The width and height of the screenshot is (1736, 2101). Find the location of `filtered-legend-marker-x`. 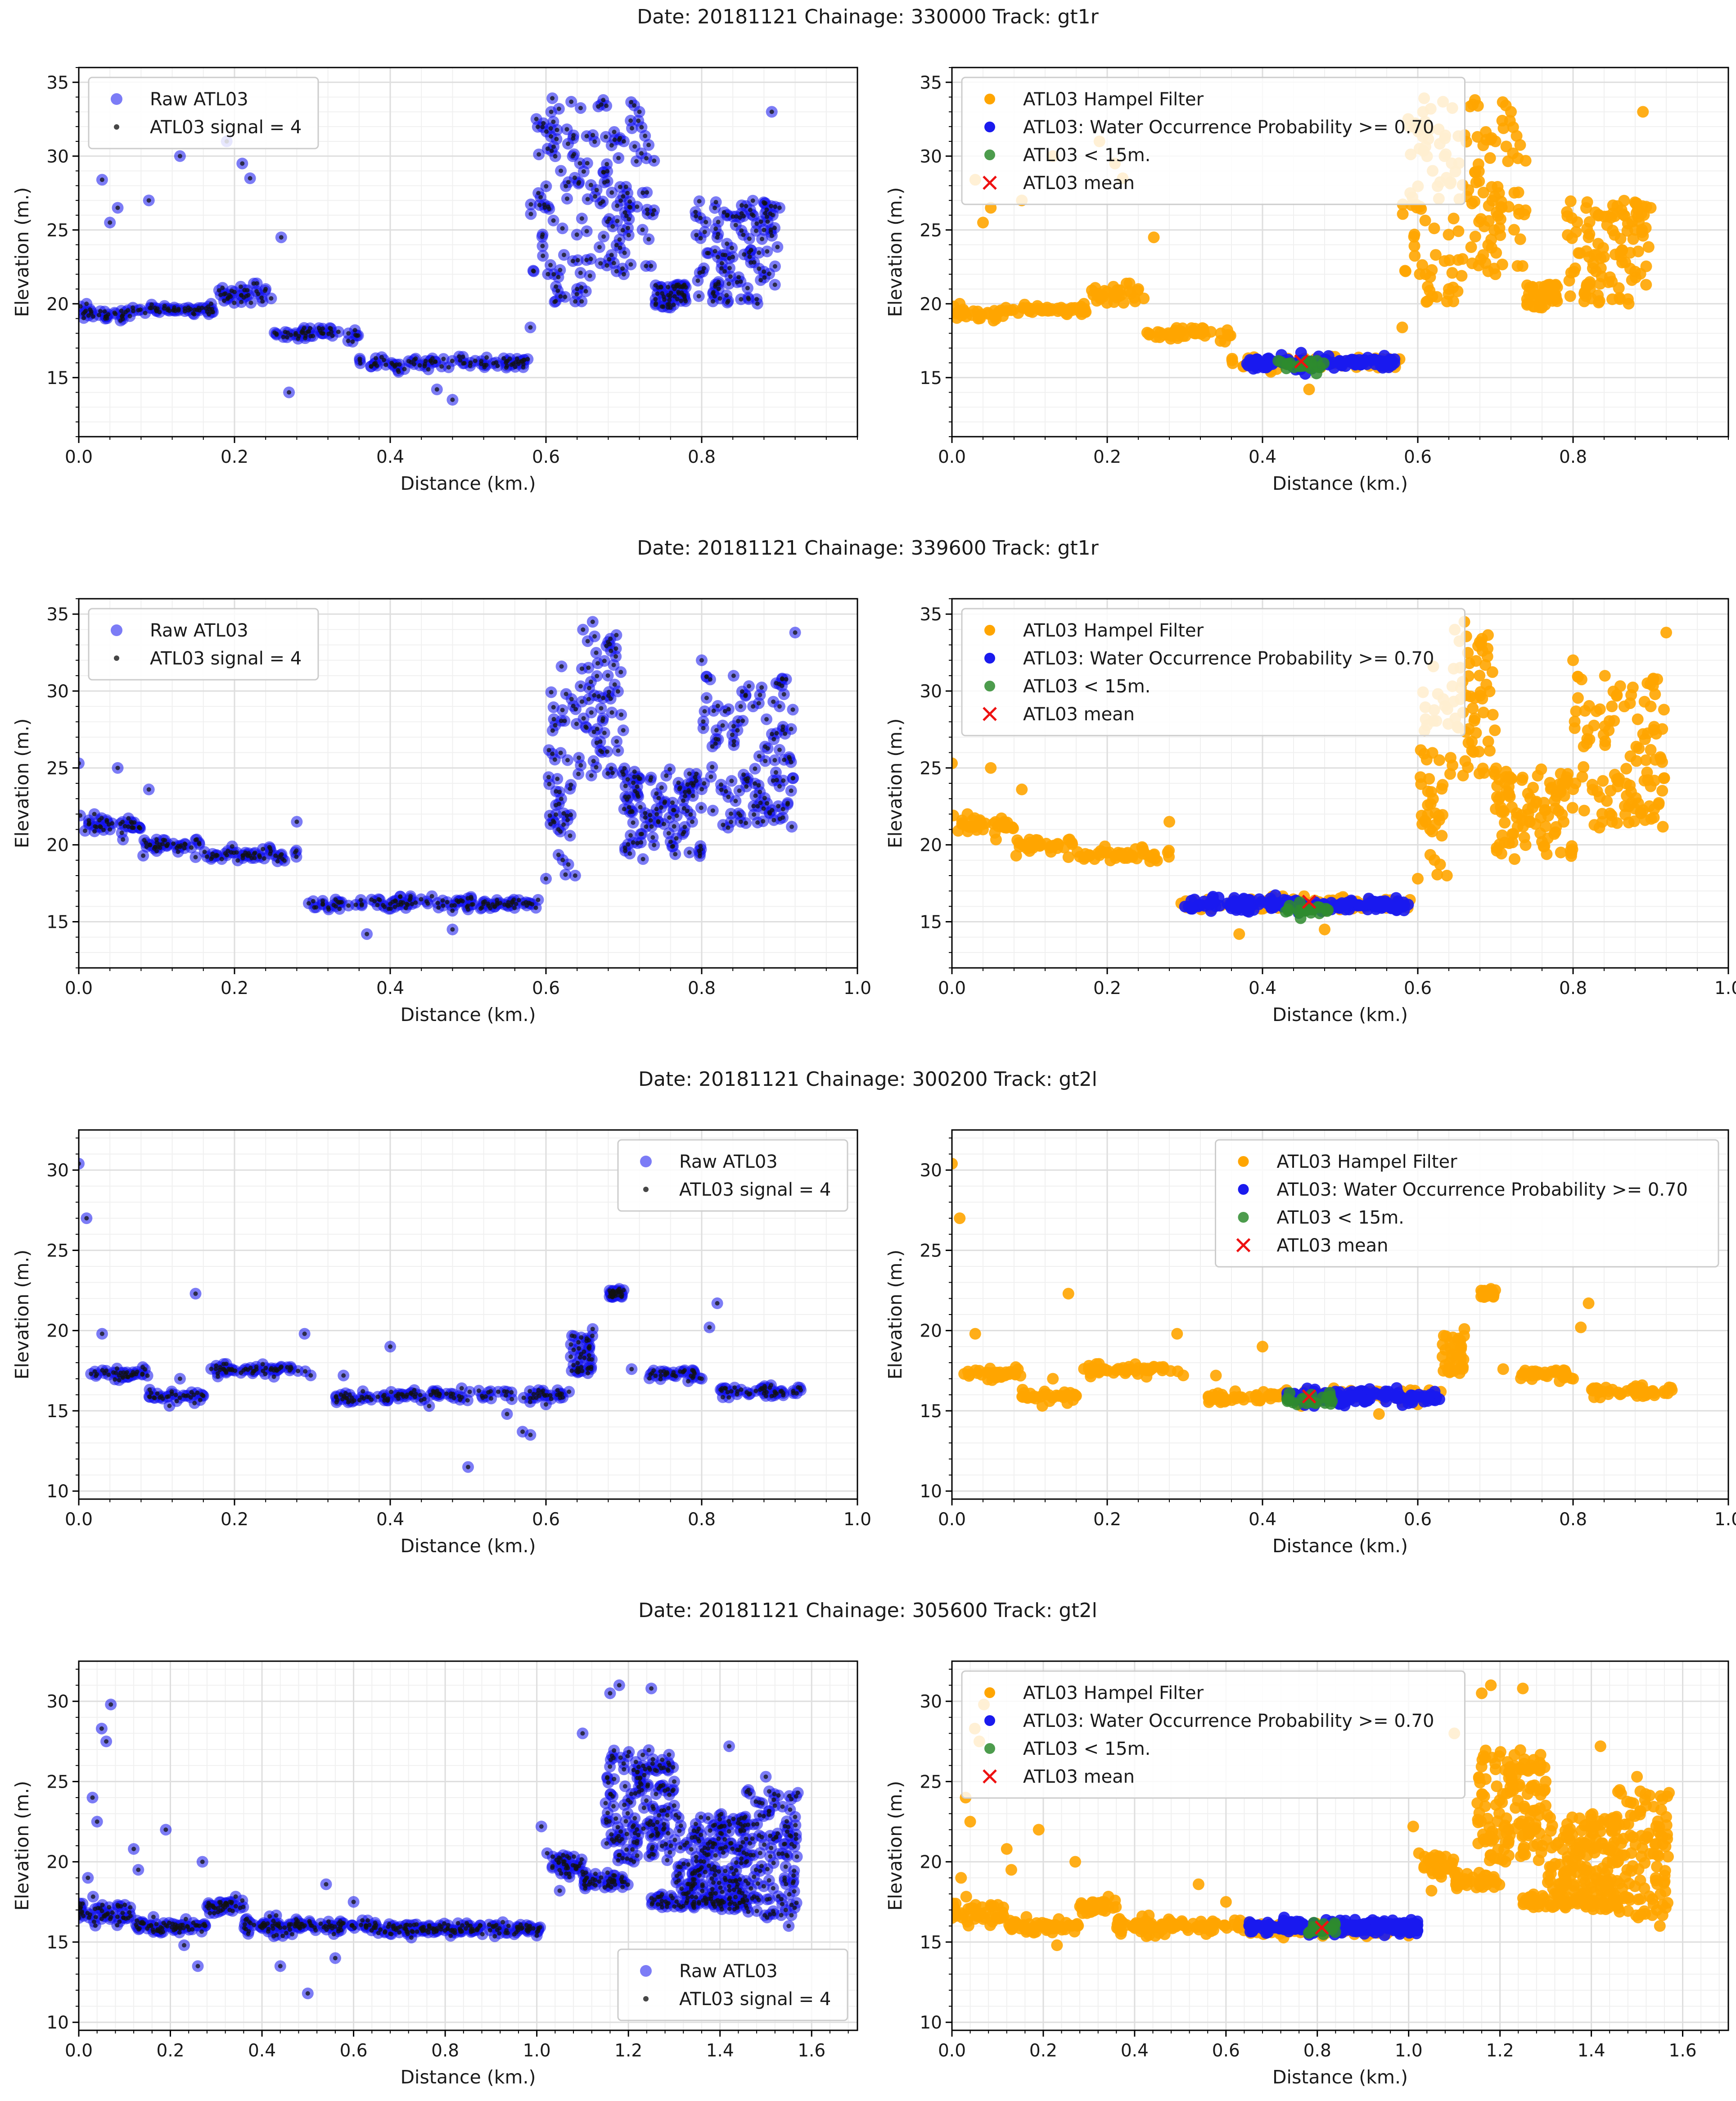

filtered-legend-marker-x is located at coordinates (990, 183).